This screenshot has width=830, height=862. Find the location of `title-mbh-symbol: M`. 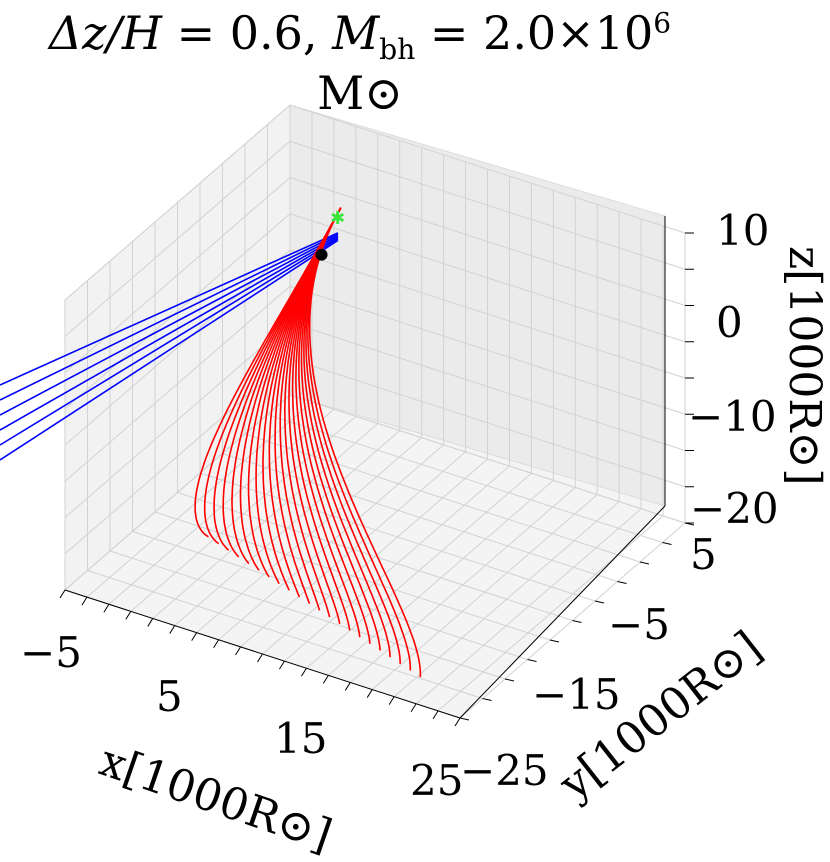

title-mbh-symbol: M is located at coordinates (356, 33).